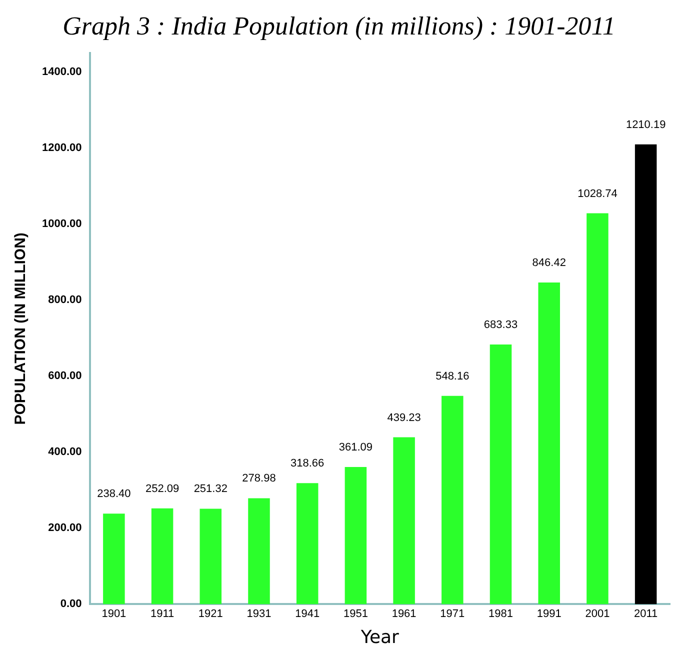  I want to click on x-tick-label: 1991, so click(549, 614).